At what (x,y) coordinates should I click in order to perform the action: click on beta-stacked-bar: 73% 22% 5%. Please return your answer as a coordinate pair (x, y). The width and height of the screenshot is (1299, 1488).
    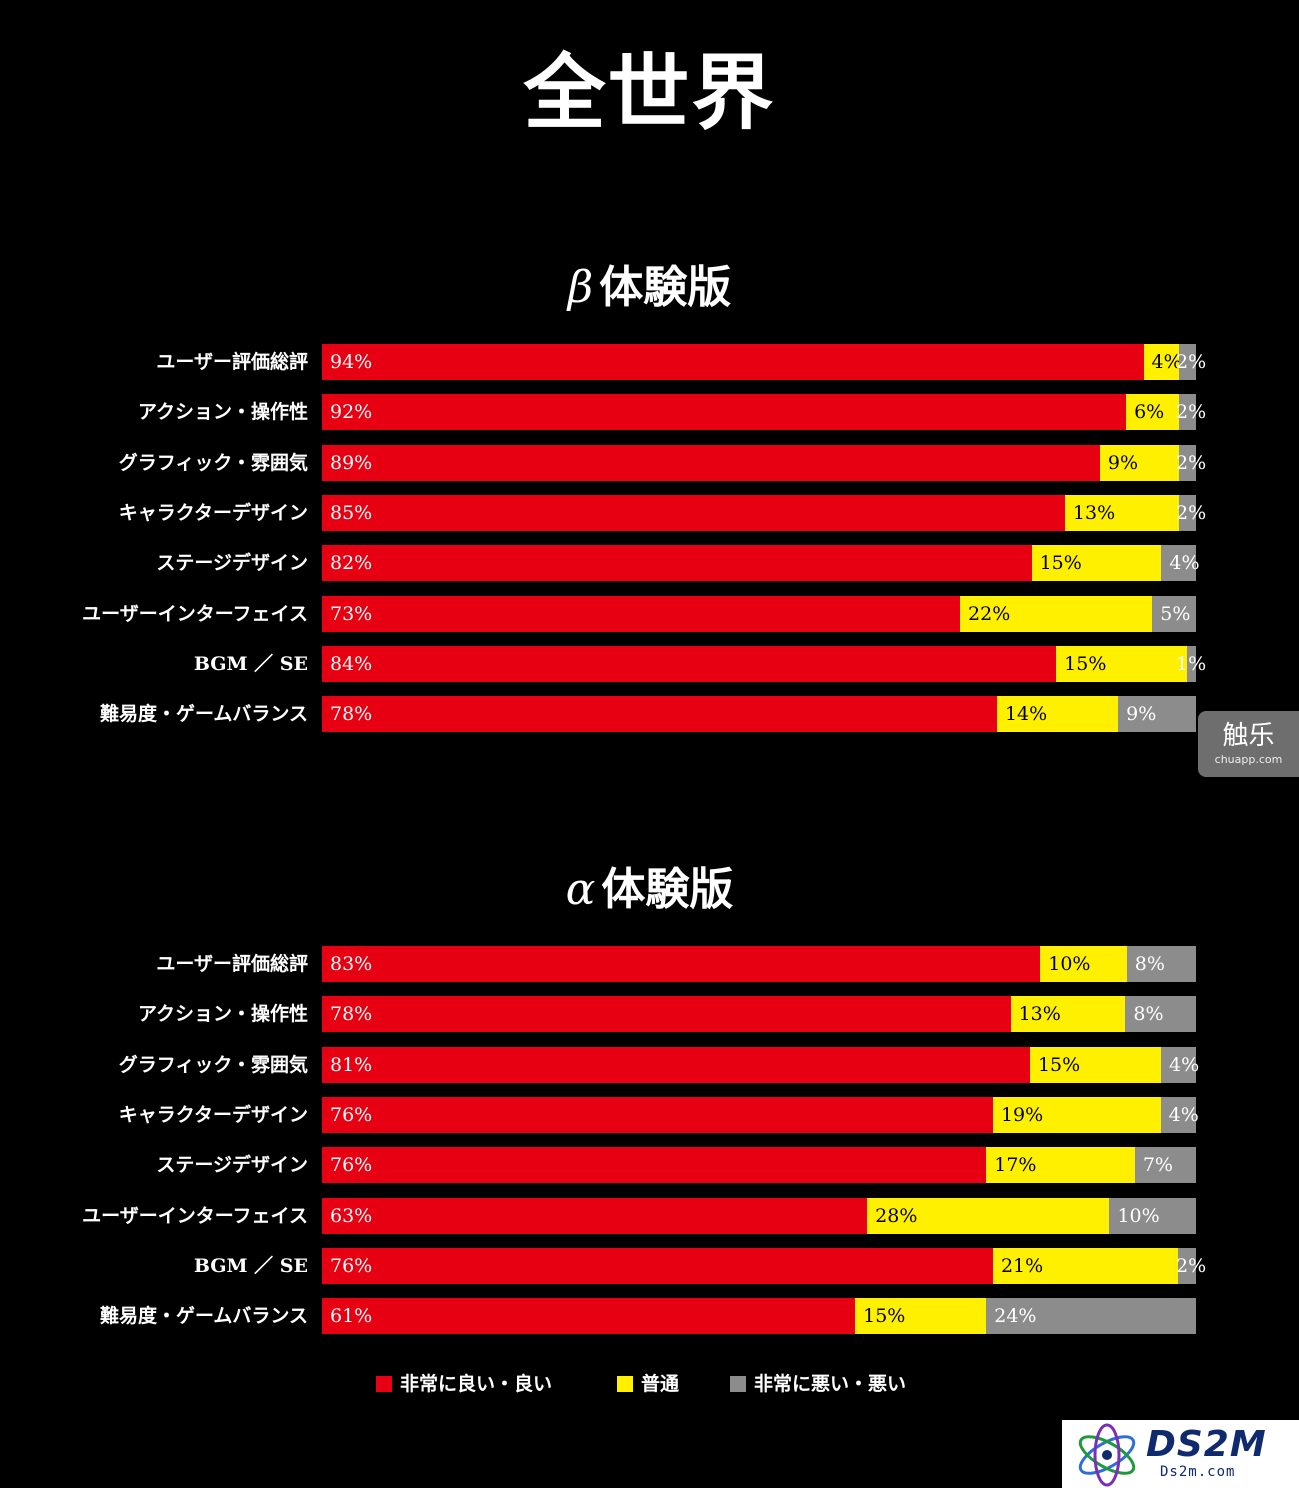
    Looking at the image, I should click on (759, 613).